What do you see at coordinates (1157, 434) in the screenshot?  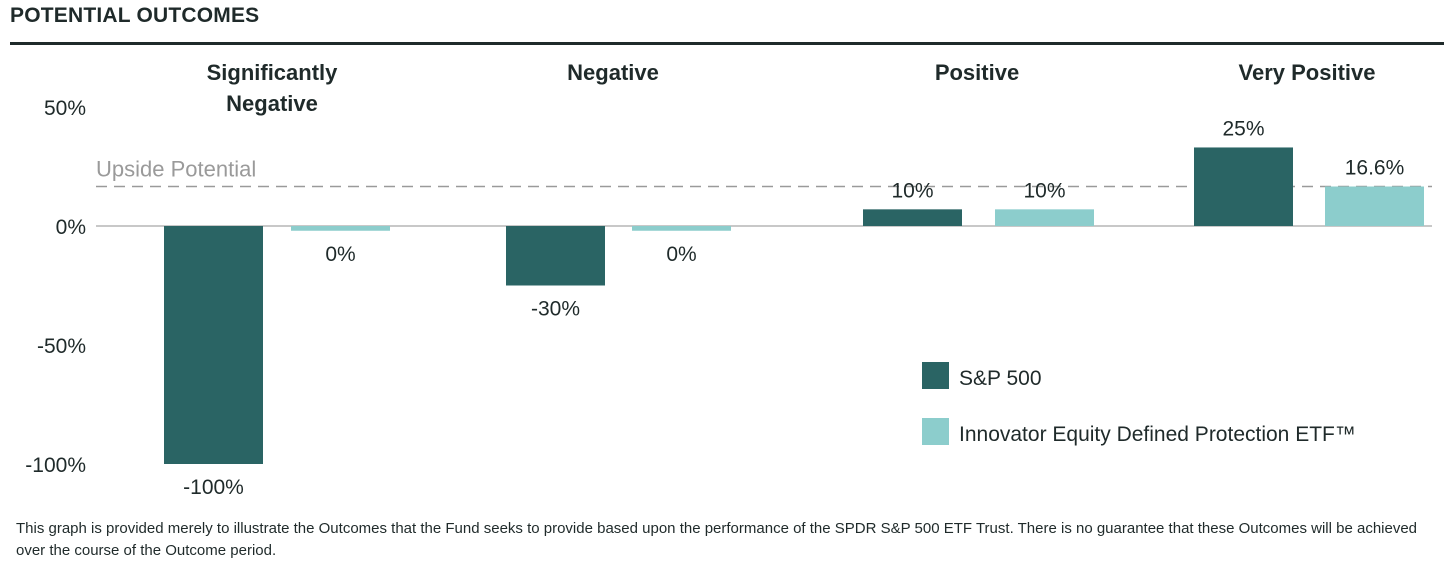 I see `legend-label: Innovator Equity Defined Protection ETF™` at bounding box center [1157, 434].